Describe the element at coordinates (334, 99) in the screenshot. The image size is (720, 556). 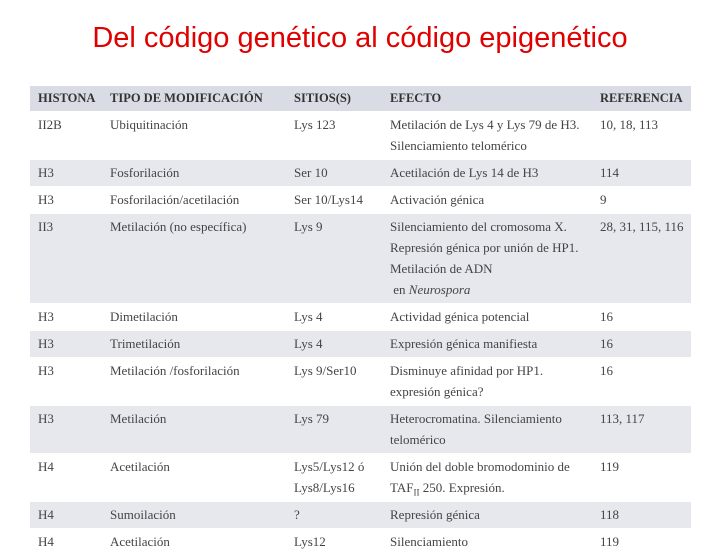
I see `column-header-sitios: SITIOS(S)` at that location.